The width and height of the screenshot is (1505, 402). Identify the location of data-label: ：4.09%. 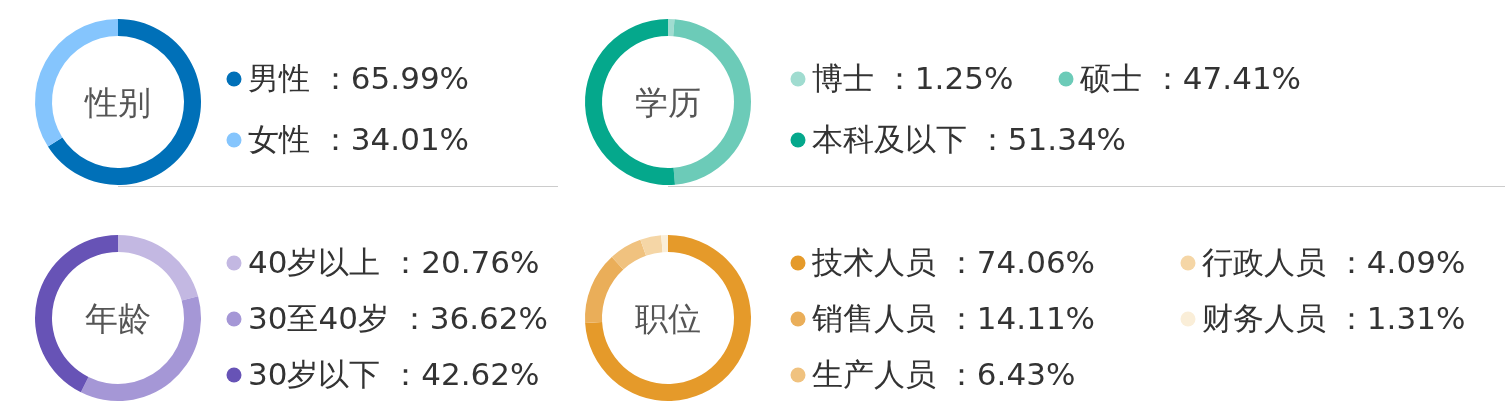
(1400, 262).